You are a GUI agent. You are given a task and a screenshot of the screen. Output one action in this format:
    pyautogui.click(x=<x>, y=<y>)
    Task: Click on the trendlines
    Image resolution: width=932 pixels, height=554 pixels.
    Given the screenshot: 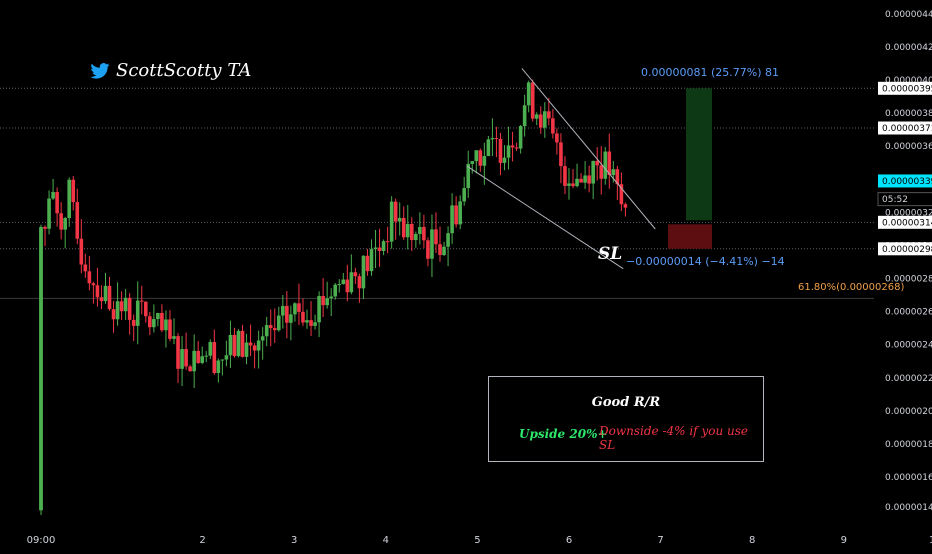 What is the action you would take?
    pyautogui.click(x=561, y=169)
    